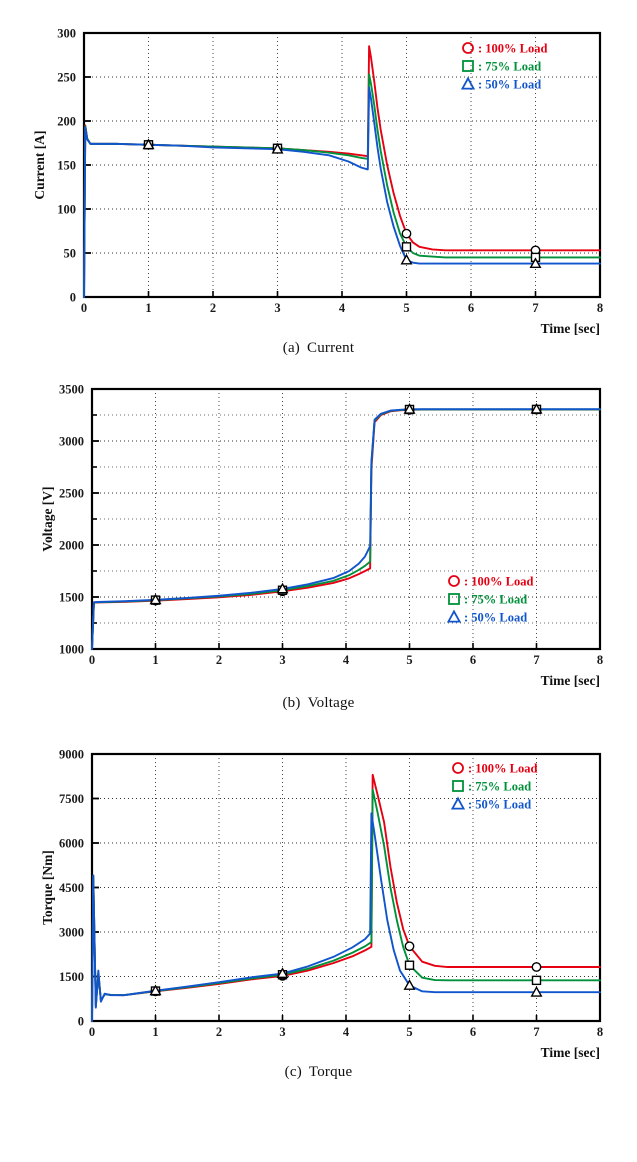  Describe the element at coordinates (71, 546) in the screenshot. I see `svg-text: 2000` at that location.